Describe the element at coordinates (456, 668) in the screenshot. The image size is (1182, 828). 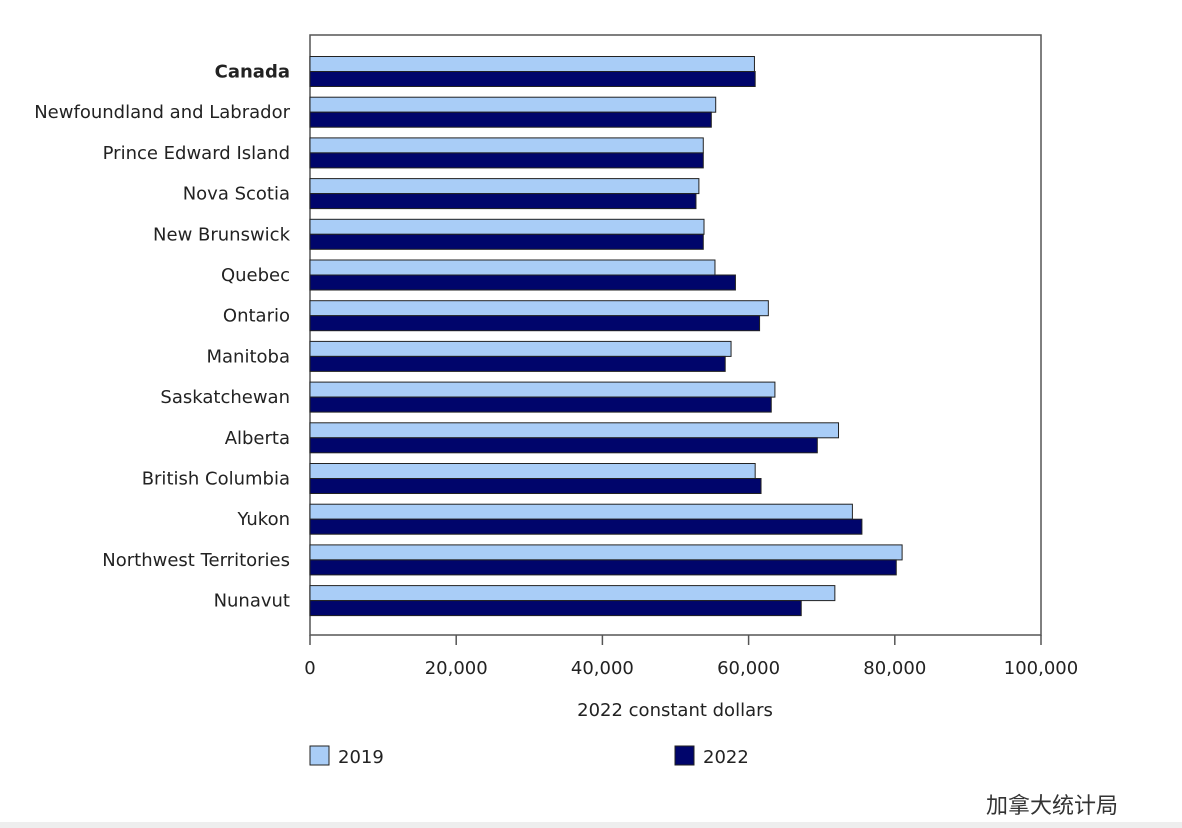
I see `x-tick-label: 20,000` at that location.